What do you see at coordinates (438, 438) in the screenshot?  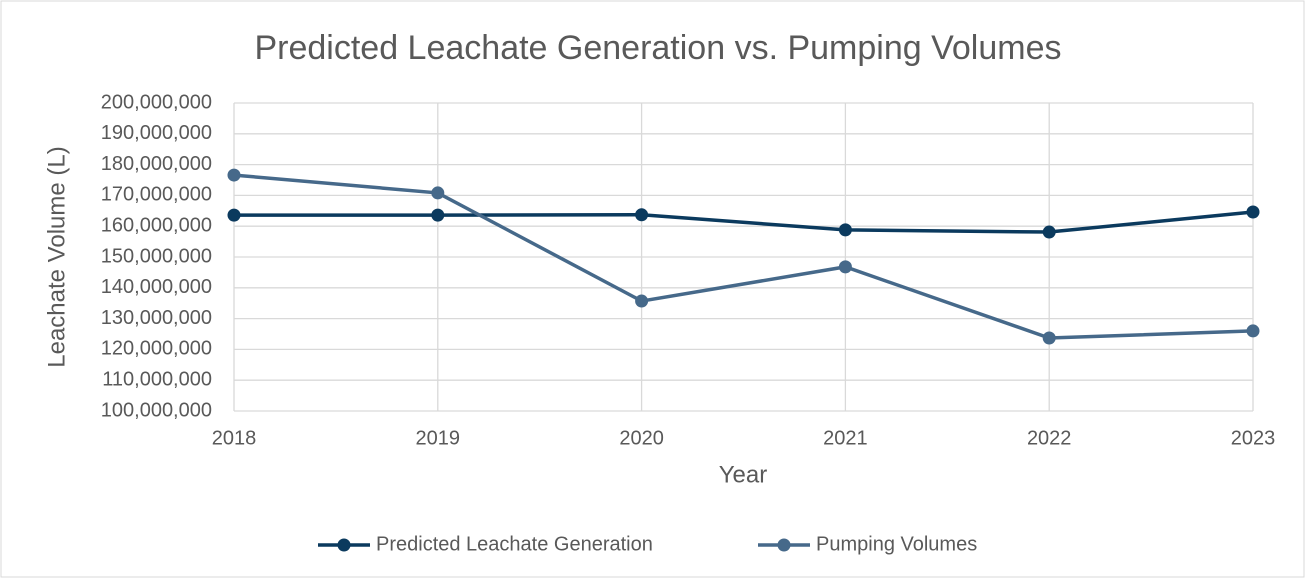 I see `x-tick-label: 2019` at bounding box center [438, 438].